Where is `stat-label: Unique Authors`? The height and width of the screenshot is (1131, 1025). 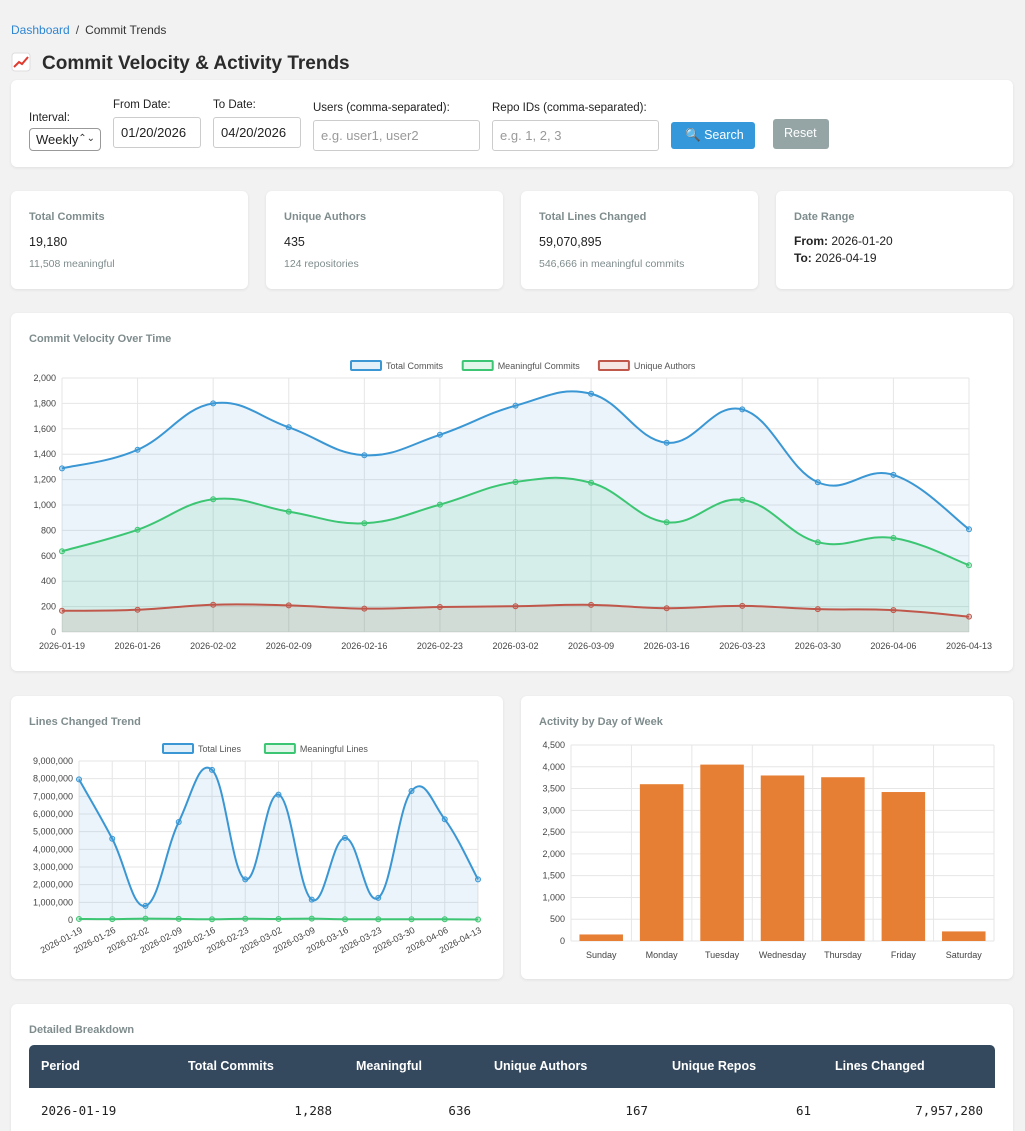 stat-label: Unique Authors is located at coordinates (325, 217).